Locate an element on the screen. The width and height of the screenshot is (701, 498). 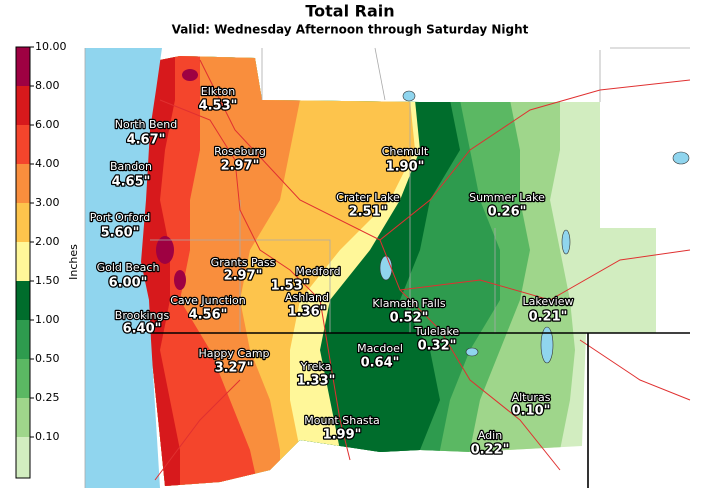
ocean is located at coordinates (123, 268).